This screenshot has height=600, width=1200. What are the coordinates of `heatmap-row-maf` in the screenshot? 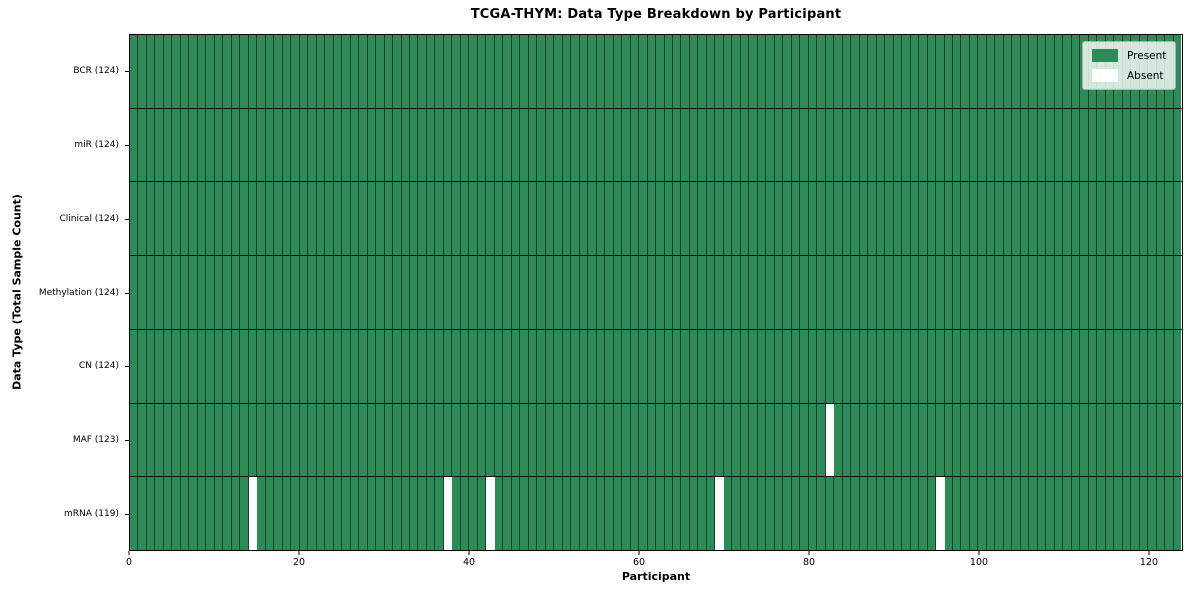 It's located at (656, 440).